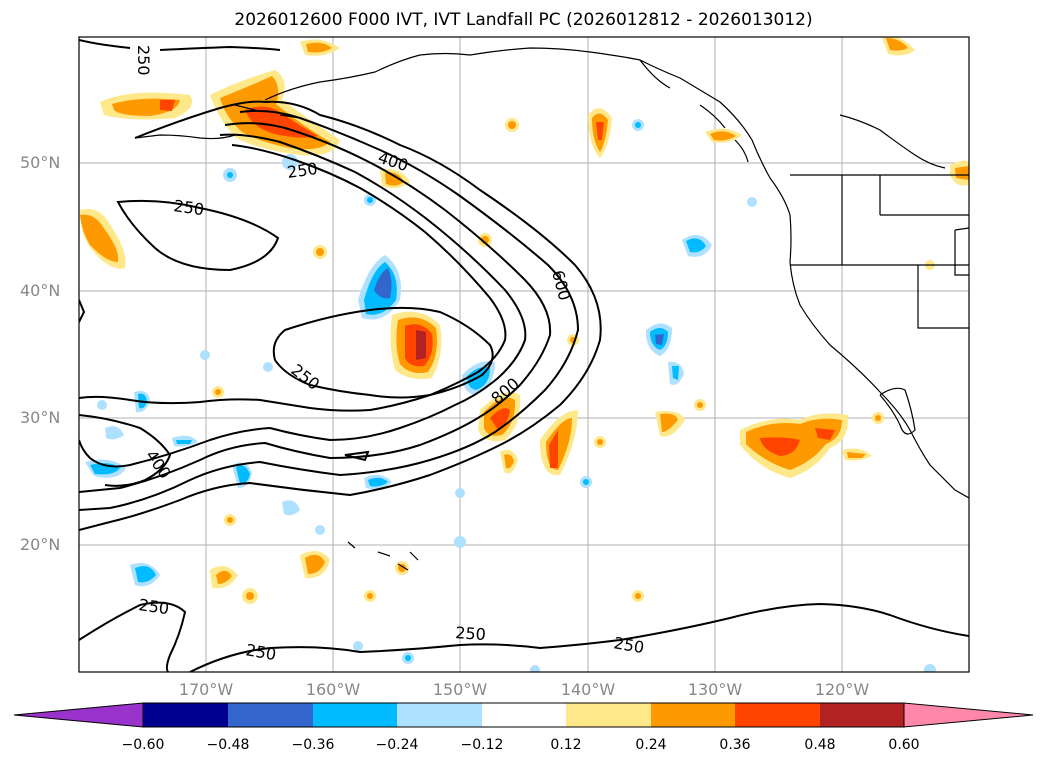 The height and width of the screenshot is (765, 1047). Describe the element at coordinates (40, 162) in the screenshot. I see `lat-label: 50°N` at that location.